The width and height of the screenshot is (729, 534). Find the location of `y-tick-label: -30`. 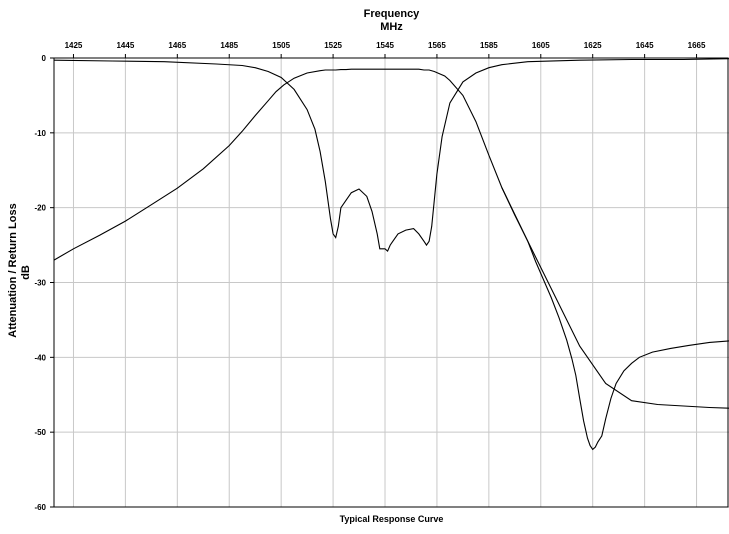

y-tick-label: -30 is located at coordinates (40, 283).